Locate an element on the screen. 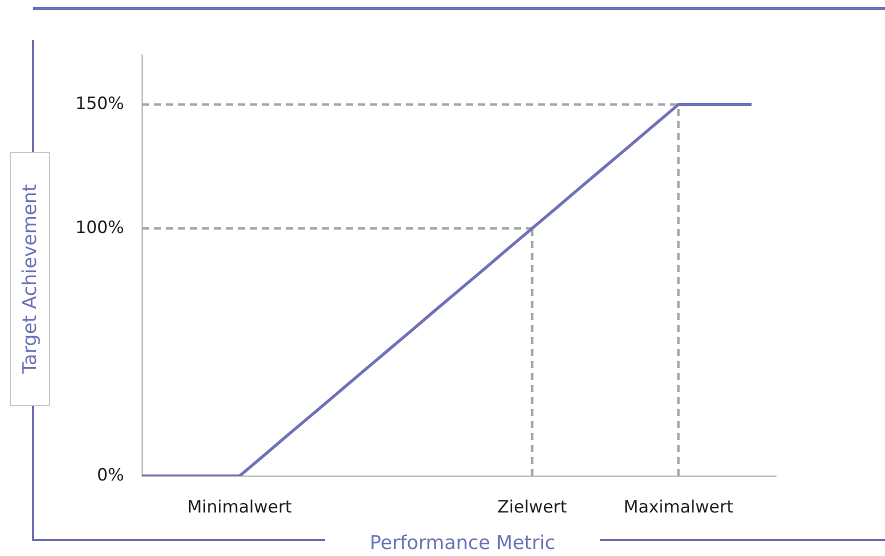  y-axis-title: Target Achievement is located at coordinates (30, 279).